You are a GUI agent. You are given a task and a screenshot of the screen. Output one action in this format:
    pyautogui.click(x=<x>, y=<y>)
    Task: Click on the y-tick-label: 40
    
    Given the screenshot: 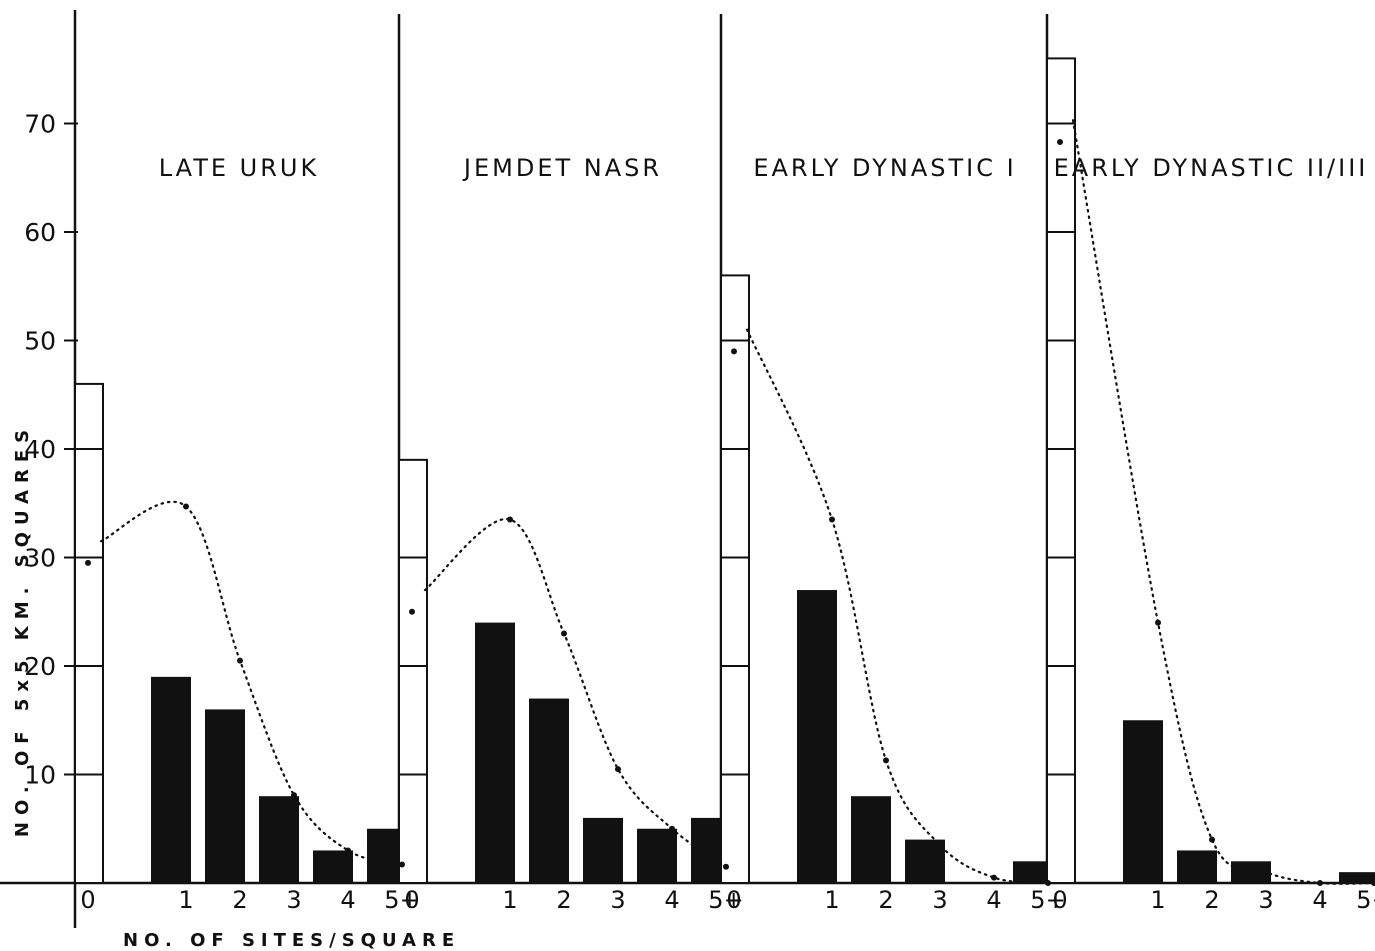 What is the action you would take?
    pyautogui.click(x=40, y=449)
    